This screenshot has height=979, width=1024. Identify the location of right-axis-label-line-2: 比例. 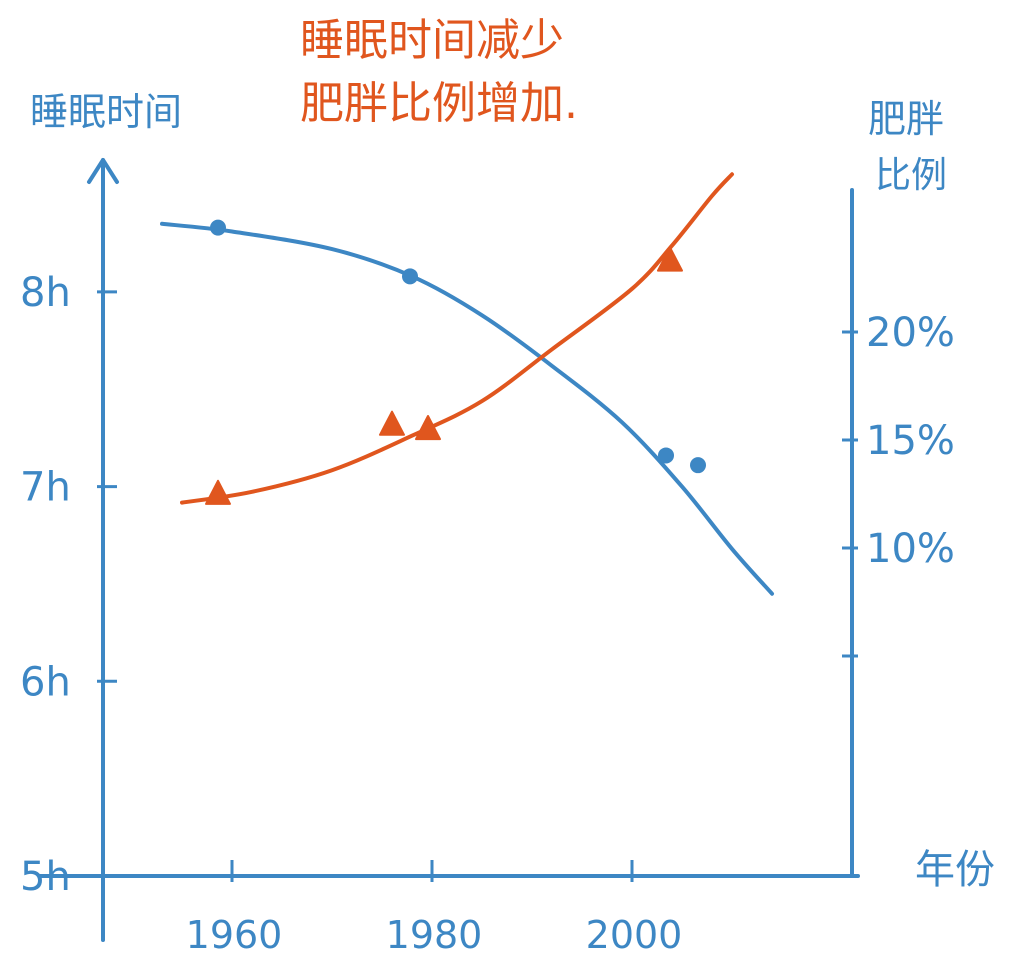
(911, 175).